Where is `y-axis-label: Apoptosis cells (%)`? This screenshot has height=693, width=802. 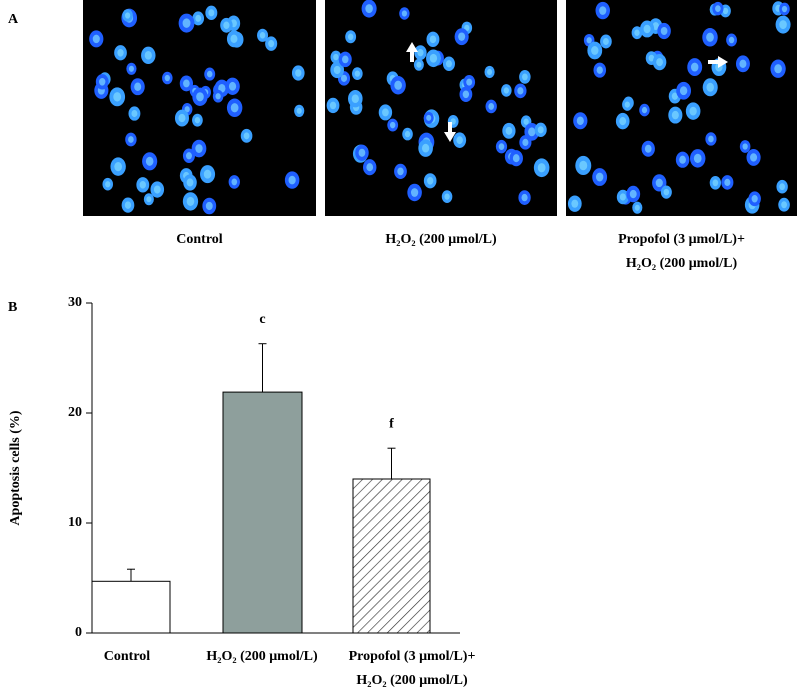 y-axis-label: Apoptosis cells (%) is located at coordinates (15, 467).